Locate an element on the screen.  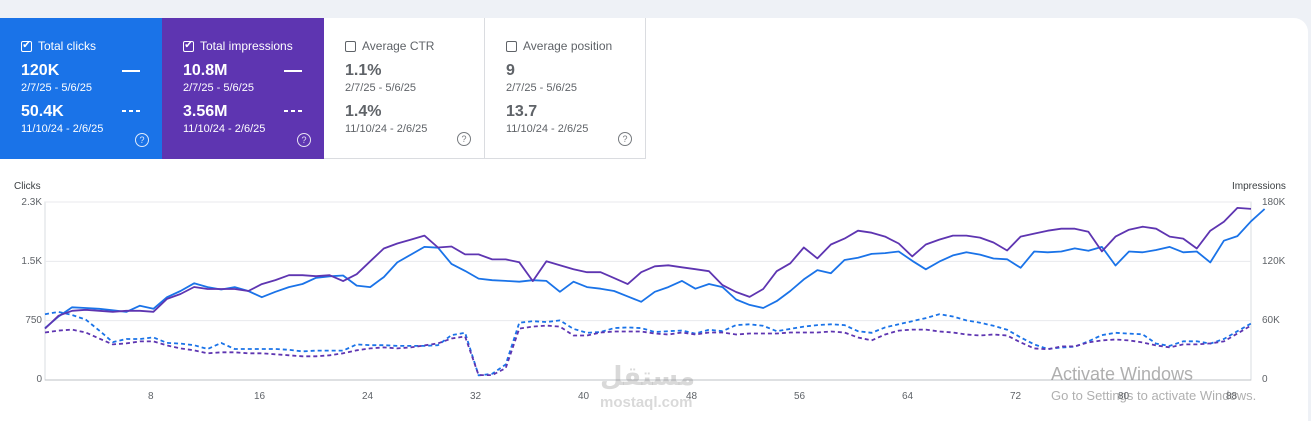
activate-windows-subtitle: Go to Settings to activate Windows. is located at coordinates (1154, 395).